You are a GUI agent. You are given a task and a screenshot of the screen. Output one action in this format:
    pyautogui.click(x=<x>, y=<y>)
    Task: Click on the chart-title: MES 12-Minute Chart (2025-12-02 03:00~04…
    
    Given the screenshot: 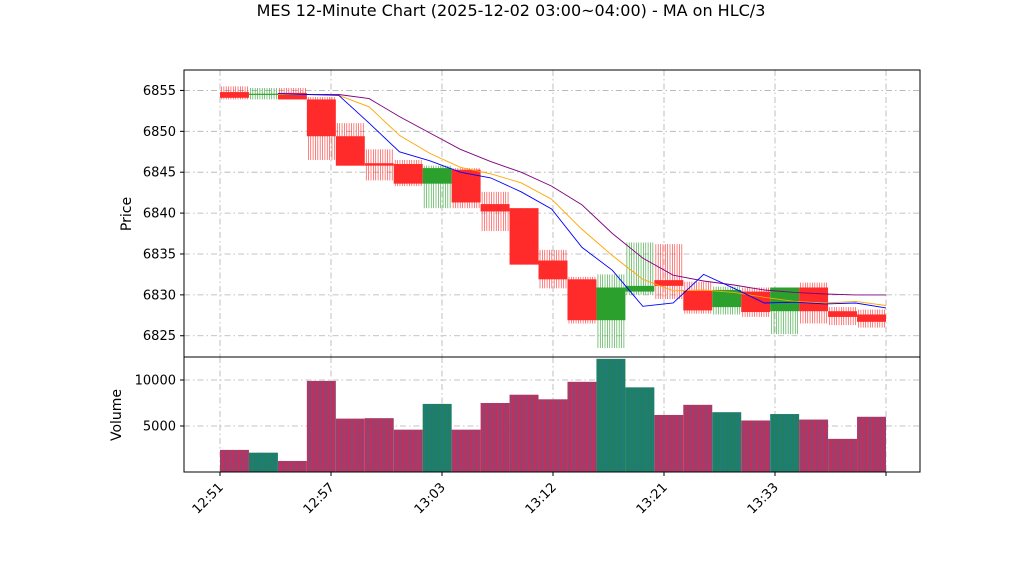 What is the action you would take?
    pyautogui.click(x=511, y=10)
    